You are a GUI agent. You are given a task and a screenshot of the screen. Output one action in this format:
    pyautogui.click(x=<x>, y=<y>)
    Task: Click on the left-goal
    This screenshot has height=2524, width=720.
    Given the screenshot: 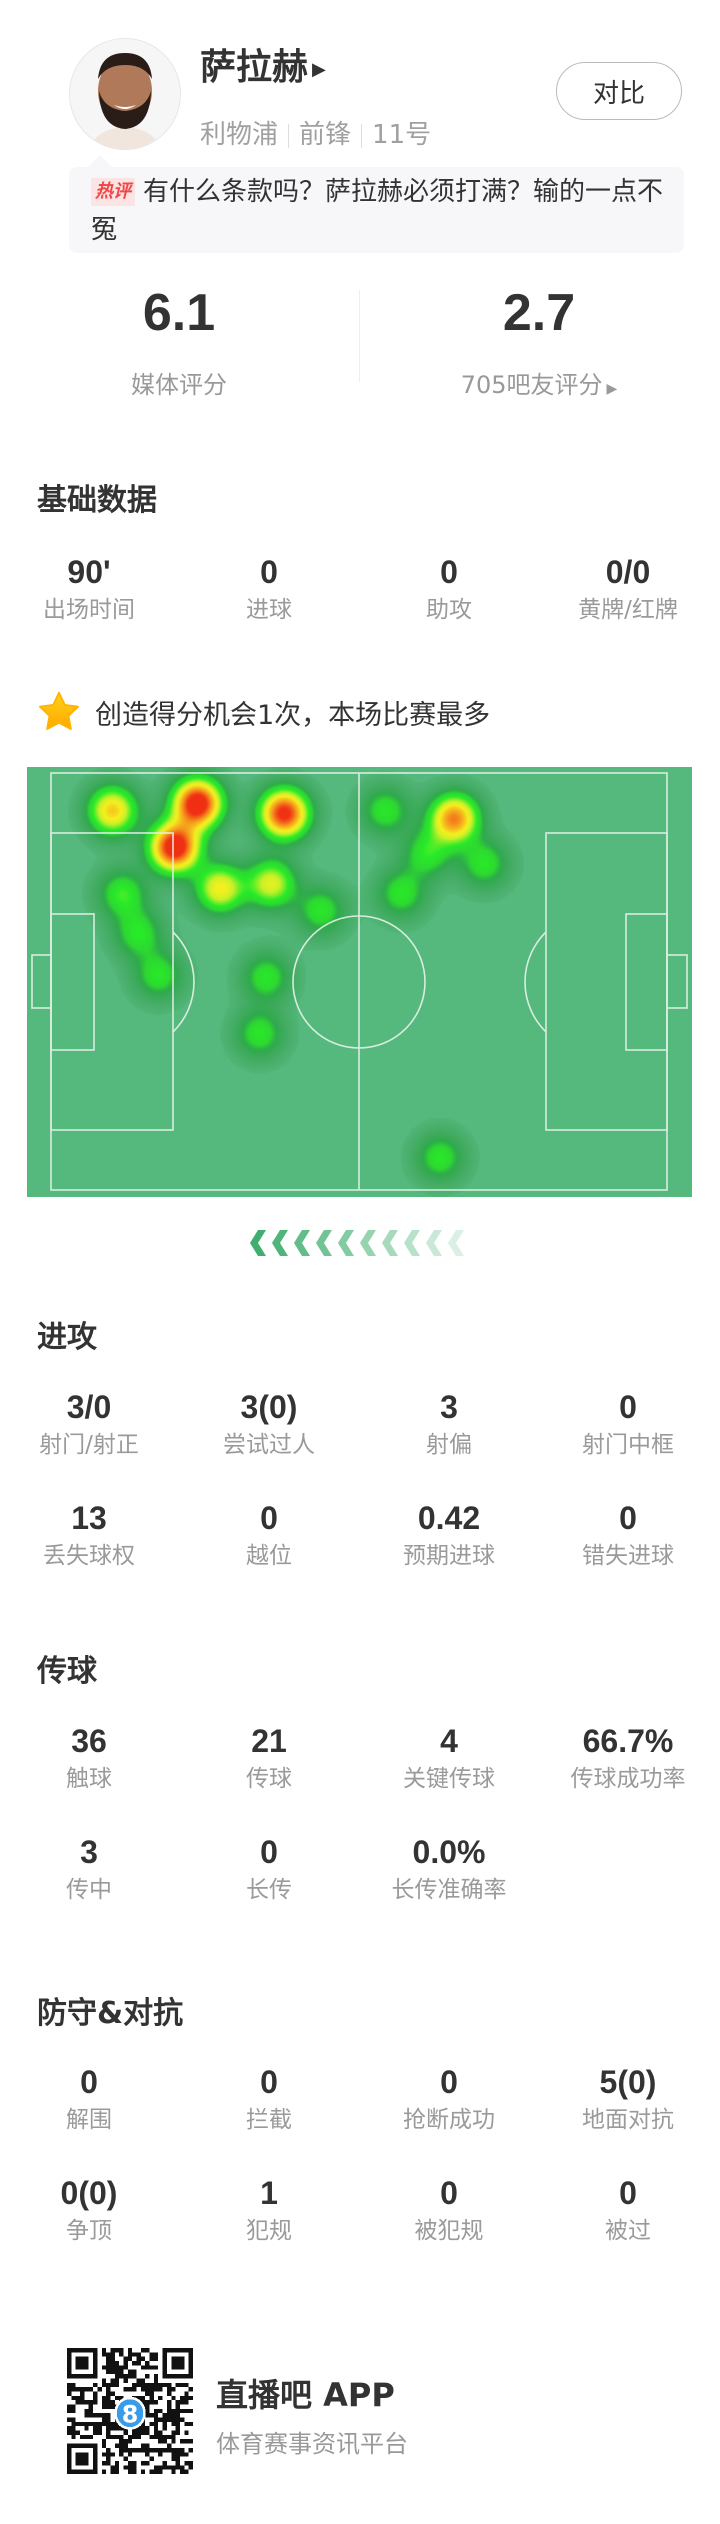 What is the action you would take?
    pyautogui.click(x=41, y=981)
    